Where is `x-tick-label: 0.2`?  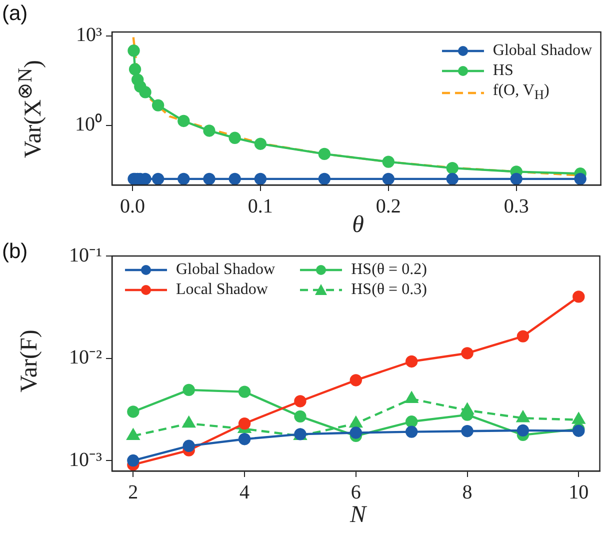 x-tick-label: 0.2 is located at coordinates (388, 206).